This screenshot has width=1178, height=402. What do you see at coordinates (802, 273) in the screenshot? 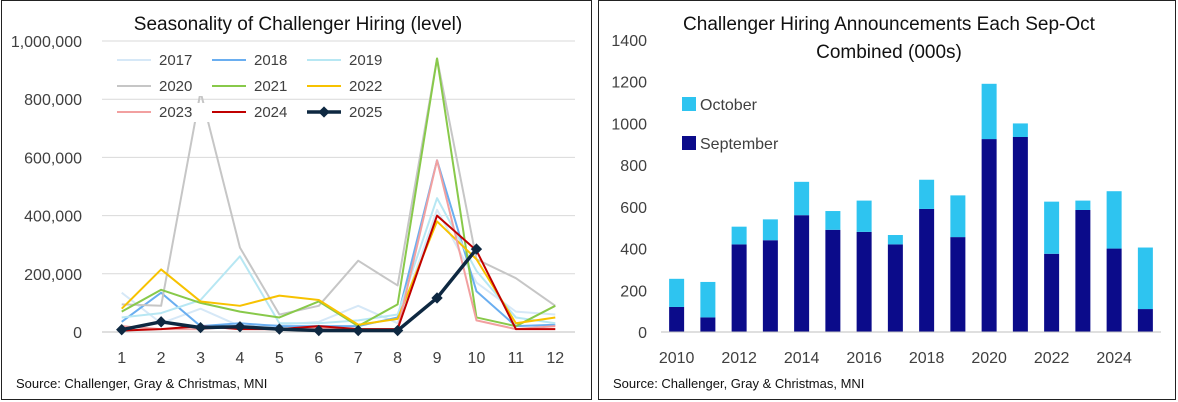
I see `bar-september-2014` at bounding box center [802, 273].